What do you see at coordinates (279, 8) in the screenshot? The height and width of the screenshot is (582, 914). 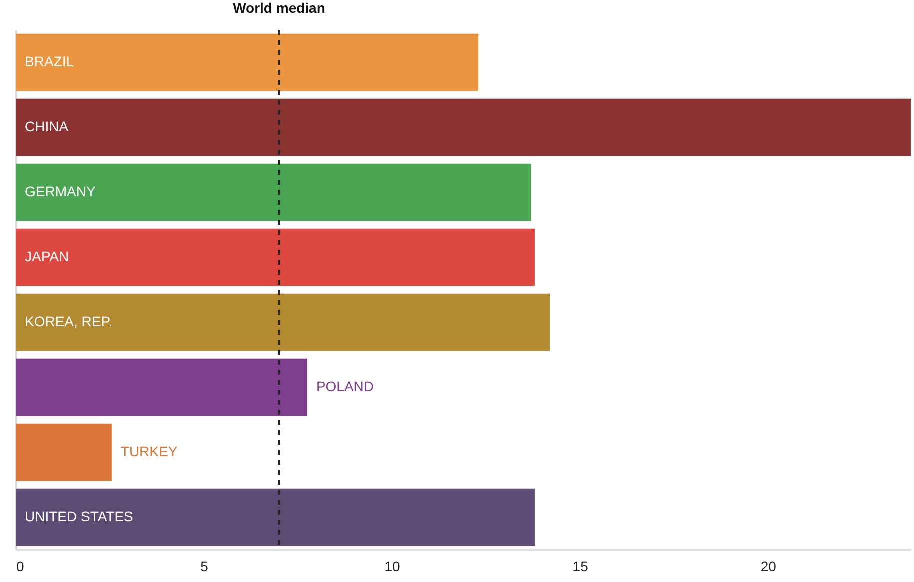 I see `ref-line-label: World median` at bounding box center [279, 8].